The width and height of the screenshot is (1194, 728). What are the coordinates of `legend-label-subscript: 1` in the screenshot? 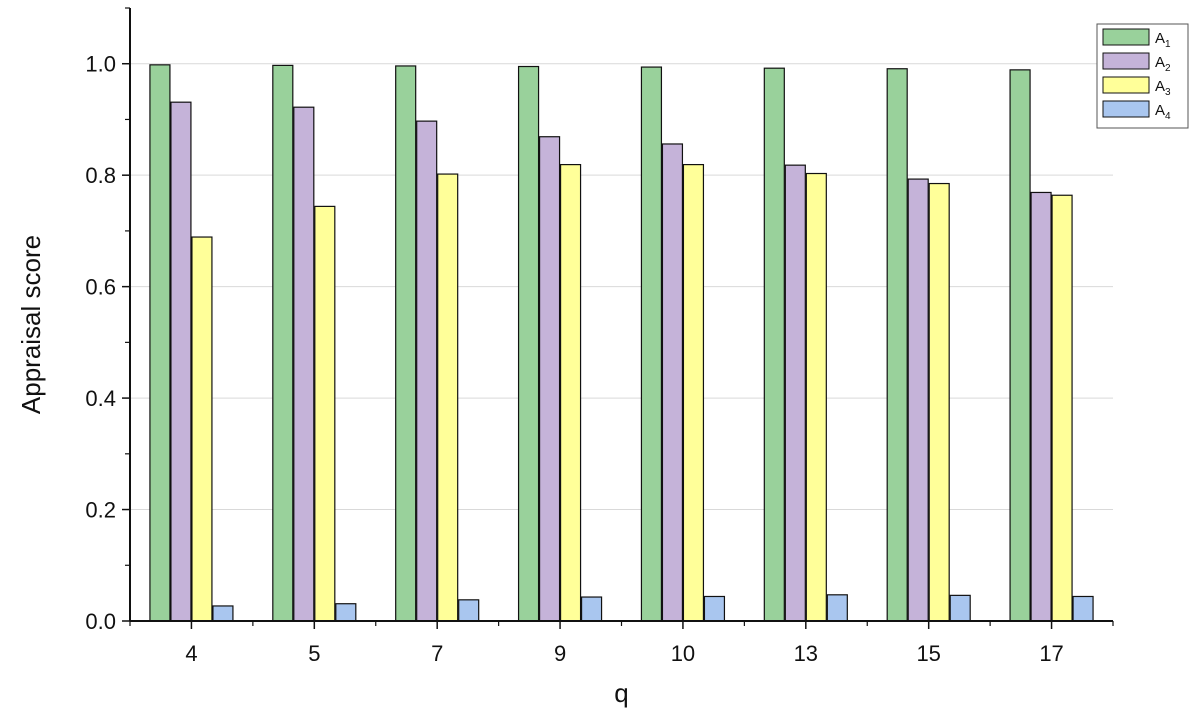 It's located at (1168, 44).